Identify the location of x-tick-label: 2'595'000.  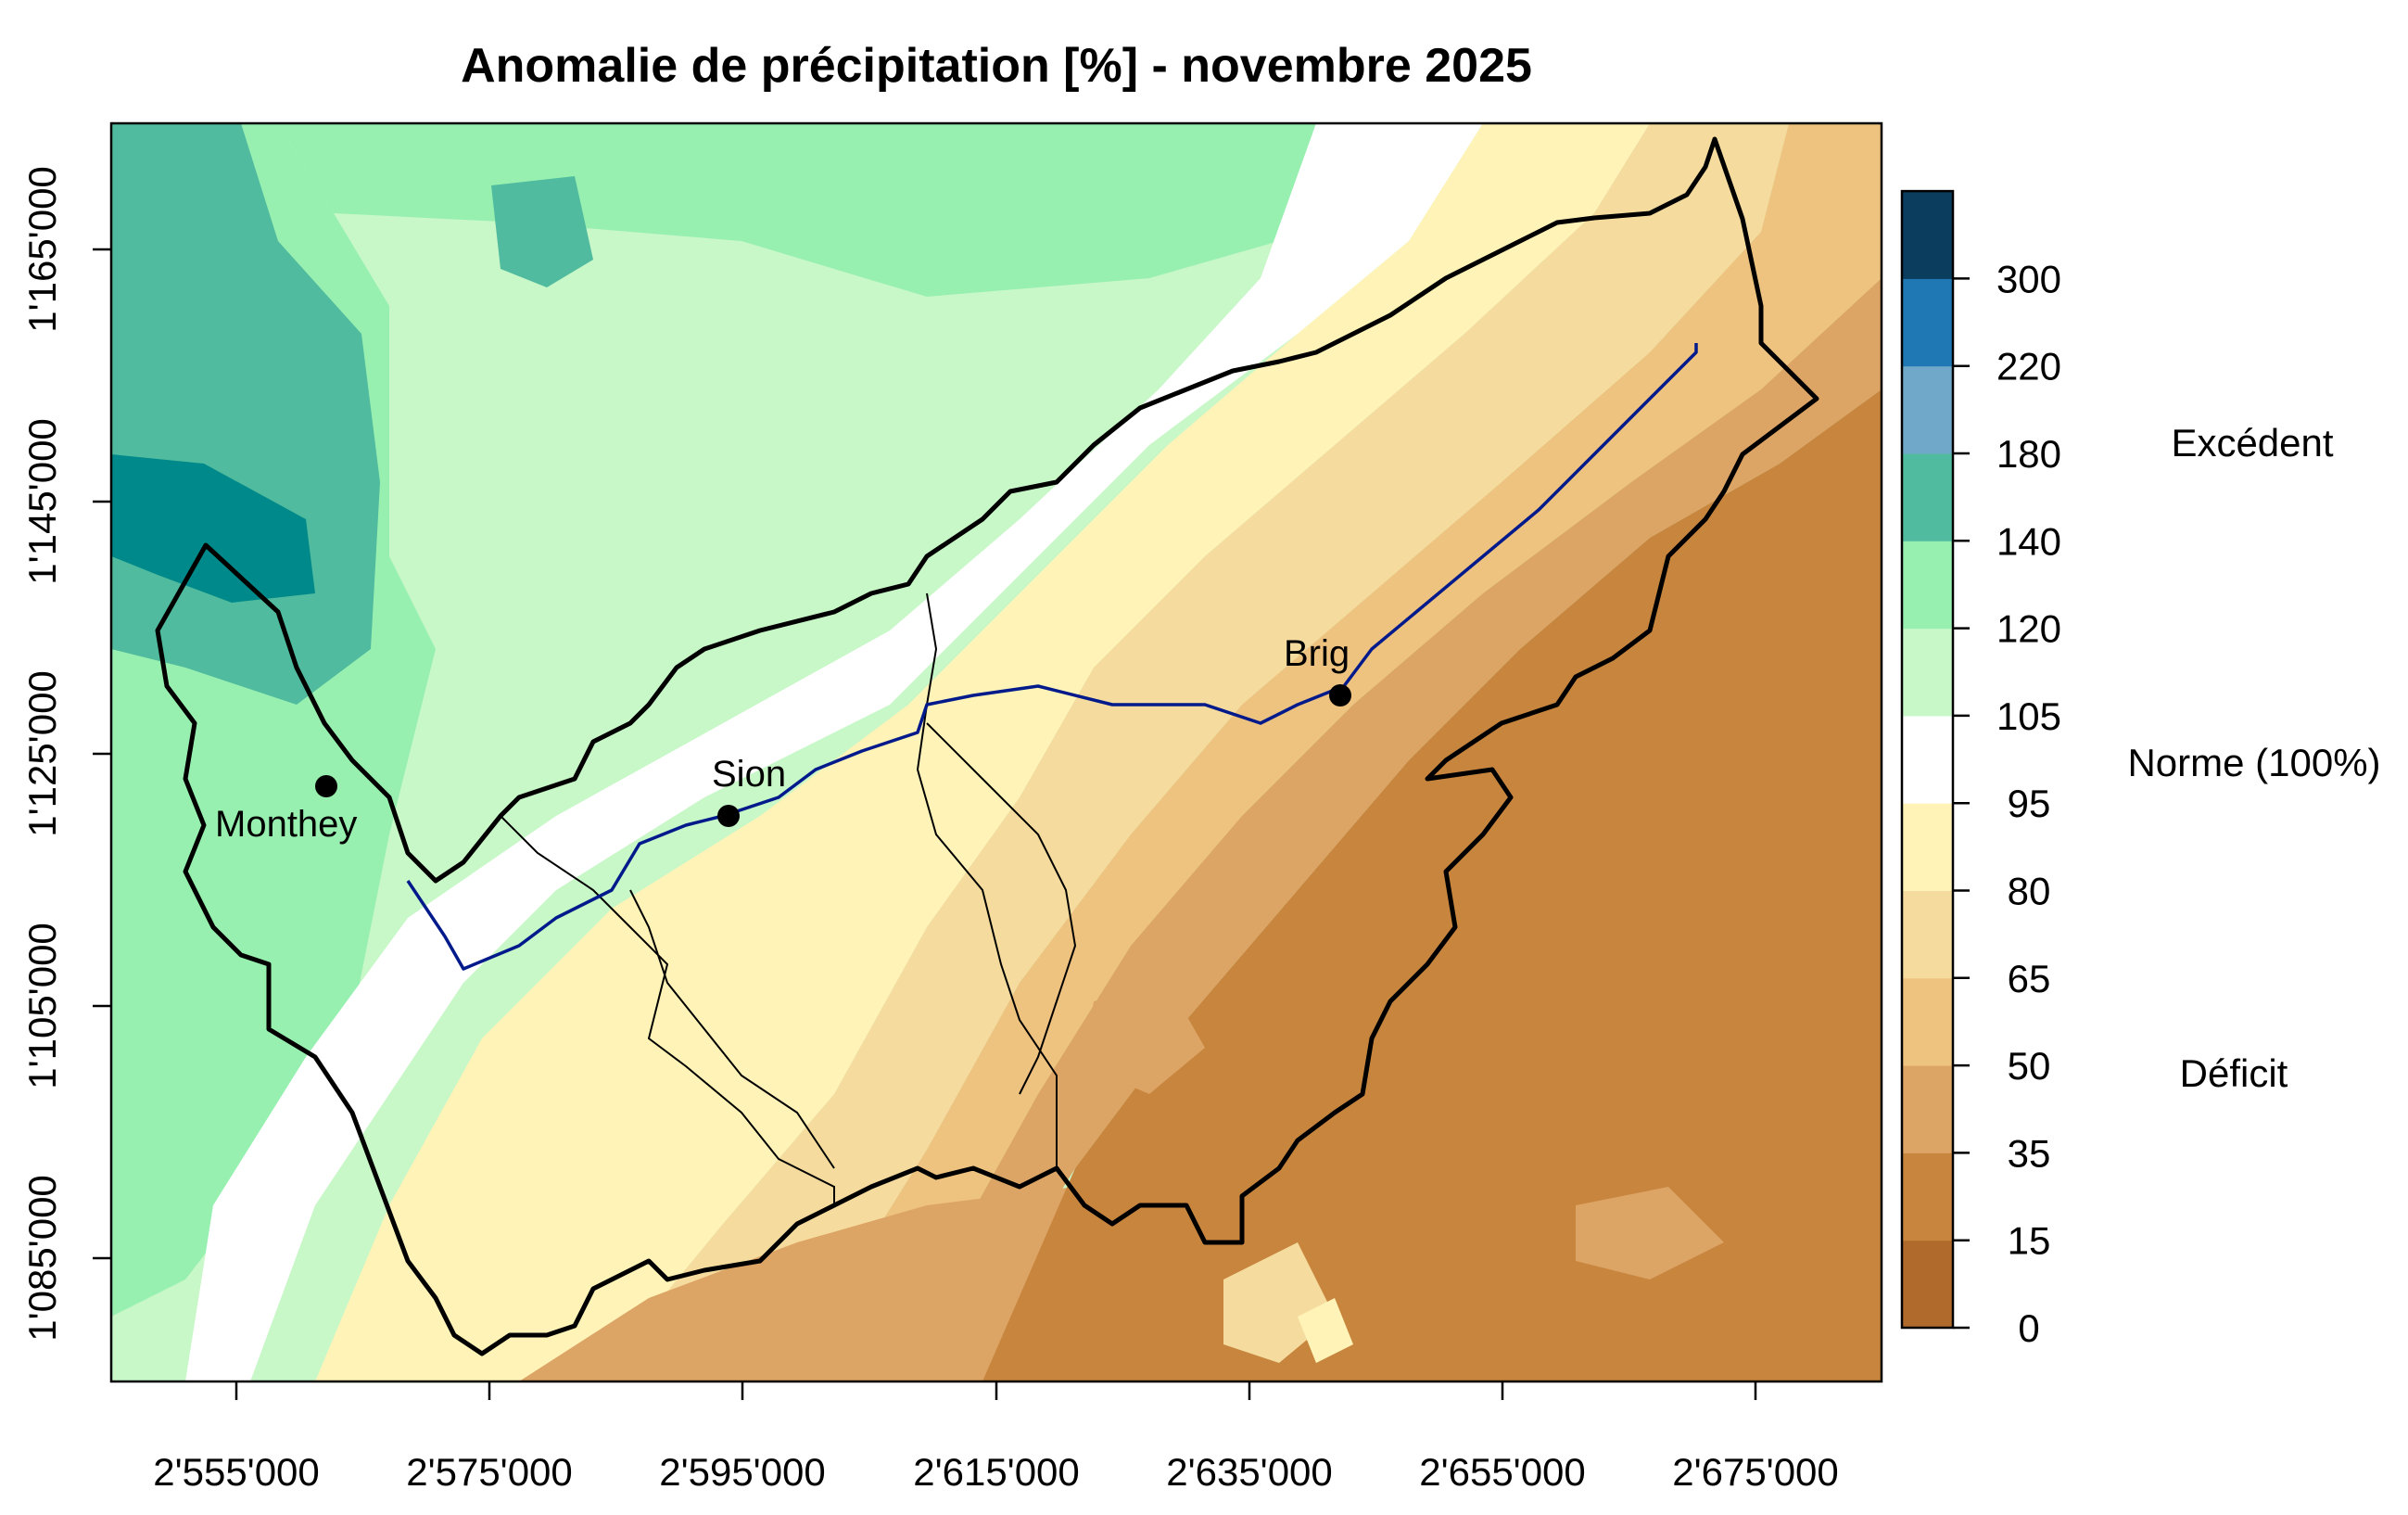
(743, 1472).